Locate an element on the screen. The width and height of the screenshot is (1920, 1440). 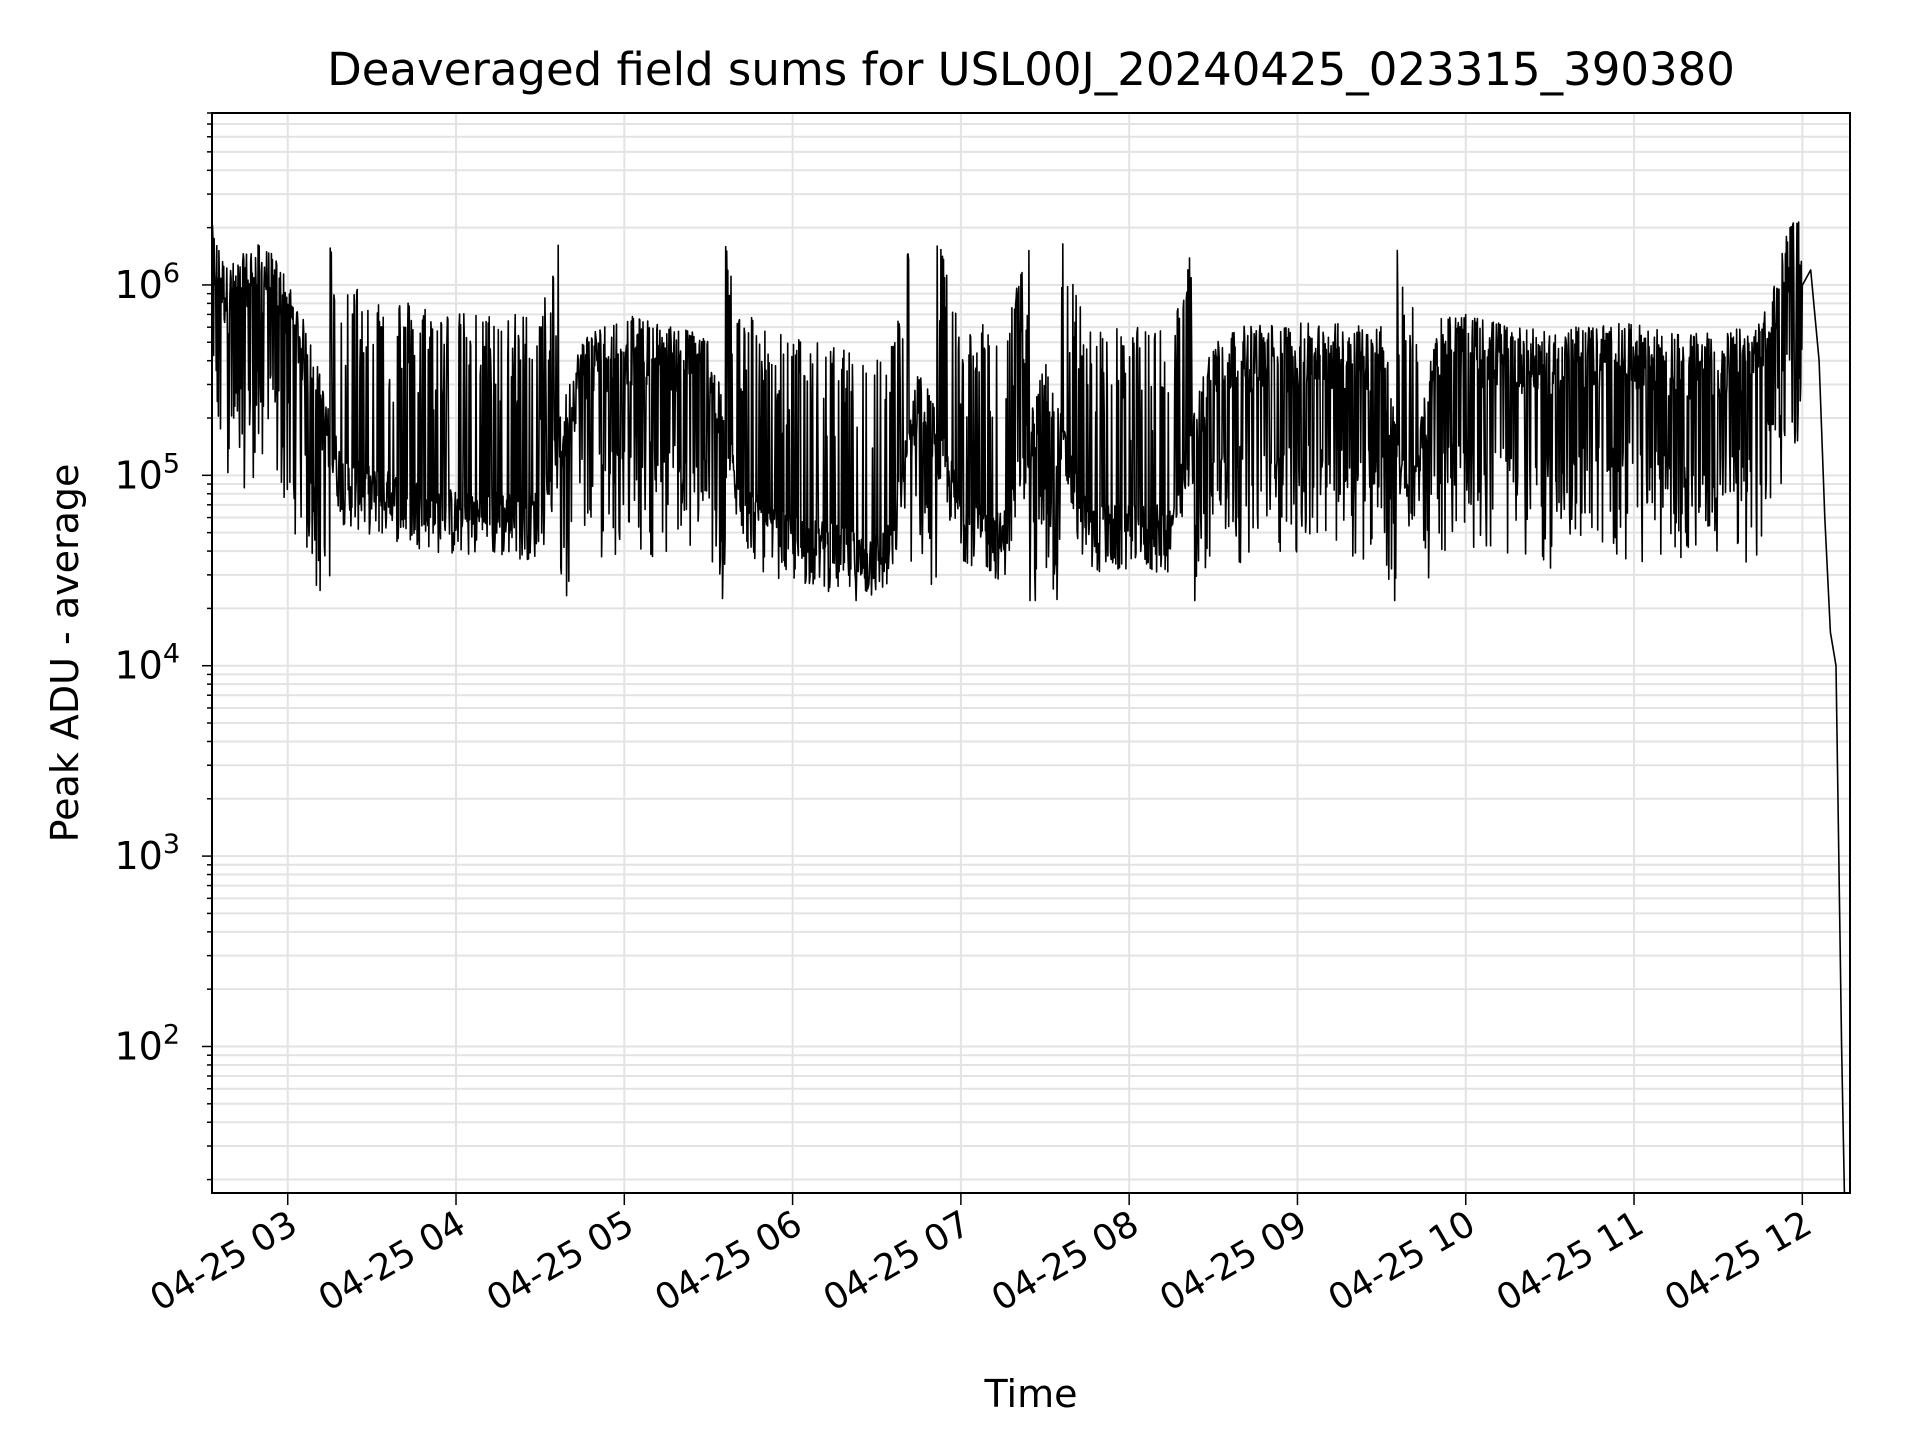
y-tick-label: 10³ is located at coordinates (147, 853).